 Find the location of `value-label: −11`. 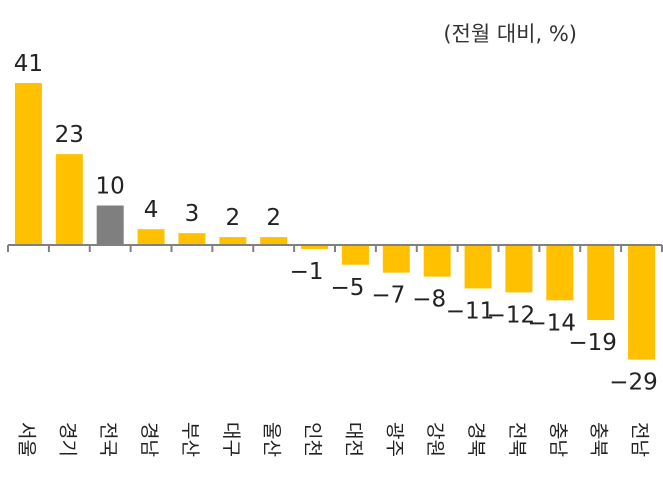

value-label: −11 is located at coordinates (470, 311).